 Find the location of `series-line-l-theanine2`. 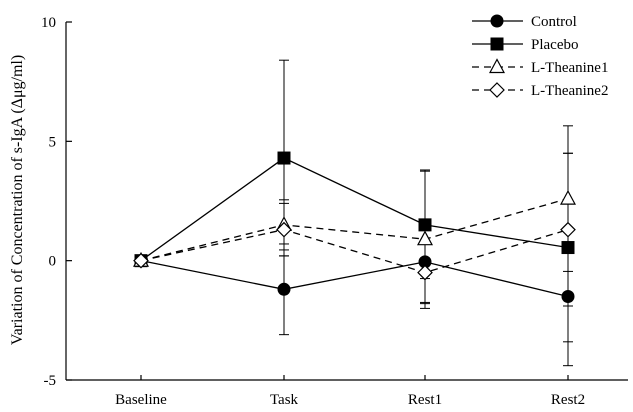

series-line-l-theanine2 is located at coordinates (354, 251).